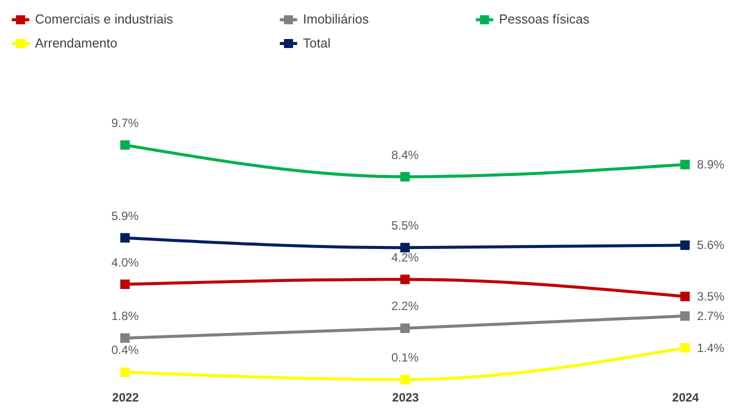  What do you see at coordinates (76, 43) in the screenshot?
I see `legend-label: Arrendamento` at bounding box center [76, 43].